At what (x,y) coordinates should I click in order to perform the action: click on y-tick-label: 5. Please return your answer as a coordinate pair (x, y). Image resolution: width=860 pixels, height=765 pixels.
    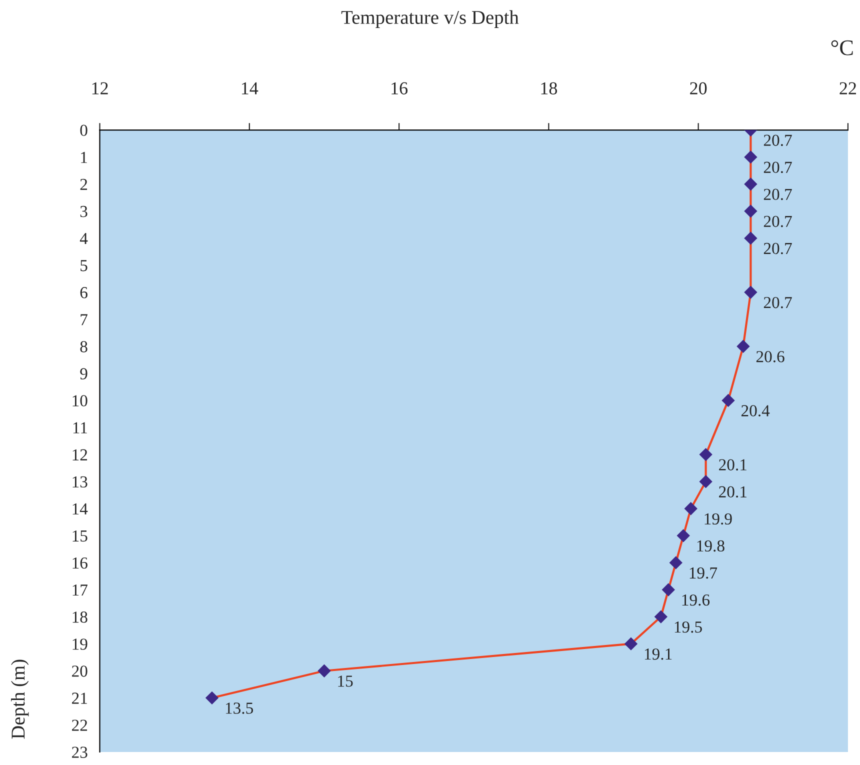
    Looking at the image, I should click on (84, 266).